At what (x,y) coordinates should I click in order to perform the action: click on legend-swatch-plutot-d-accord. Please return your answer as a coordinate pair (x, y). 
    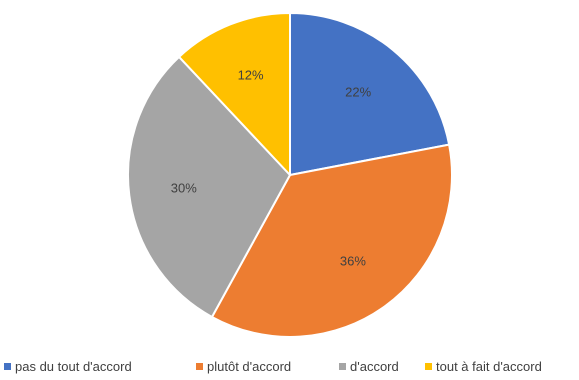
    Looking at the image, I should click on (199, 366).